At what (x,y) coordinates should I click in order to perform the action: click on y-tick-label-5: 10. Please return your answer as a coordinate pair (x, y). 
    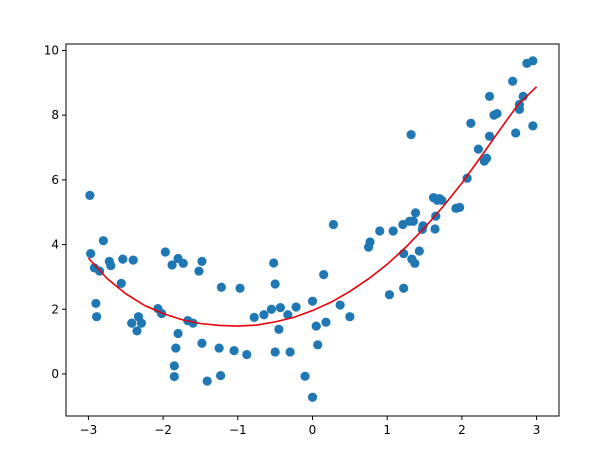
    Looking at the image, I should click on (51, 50).